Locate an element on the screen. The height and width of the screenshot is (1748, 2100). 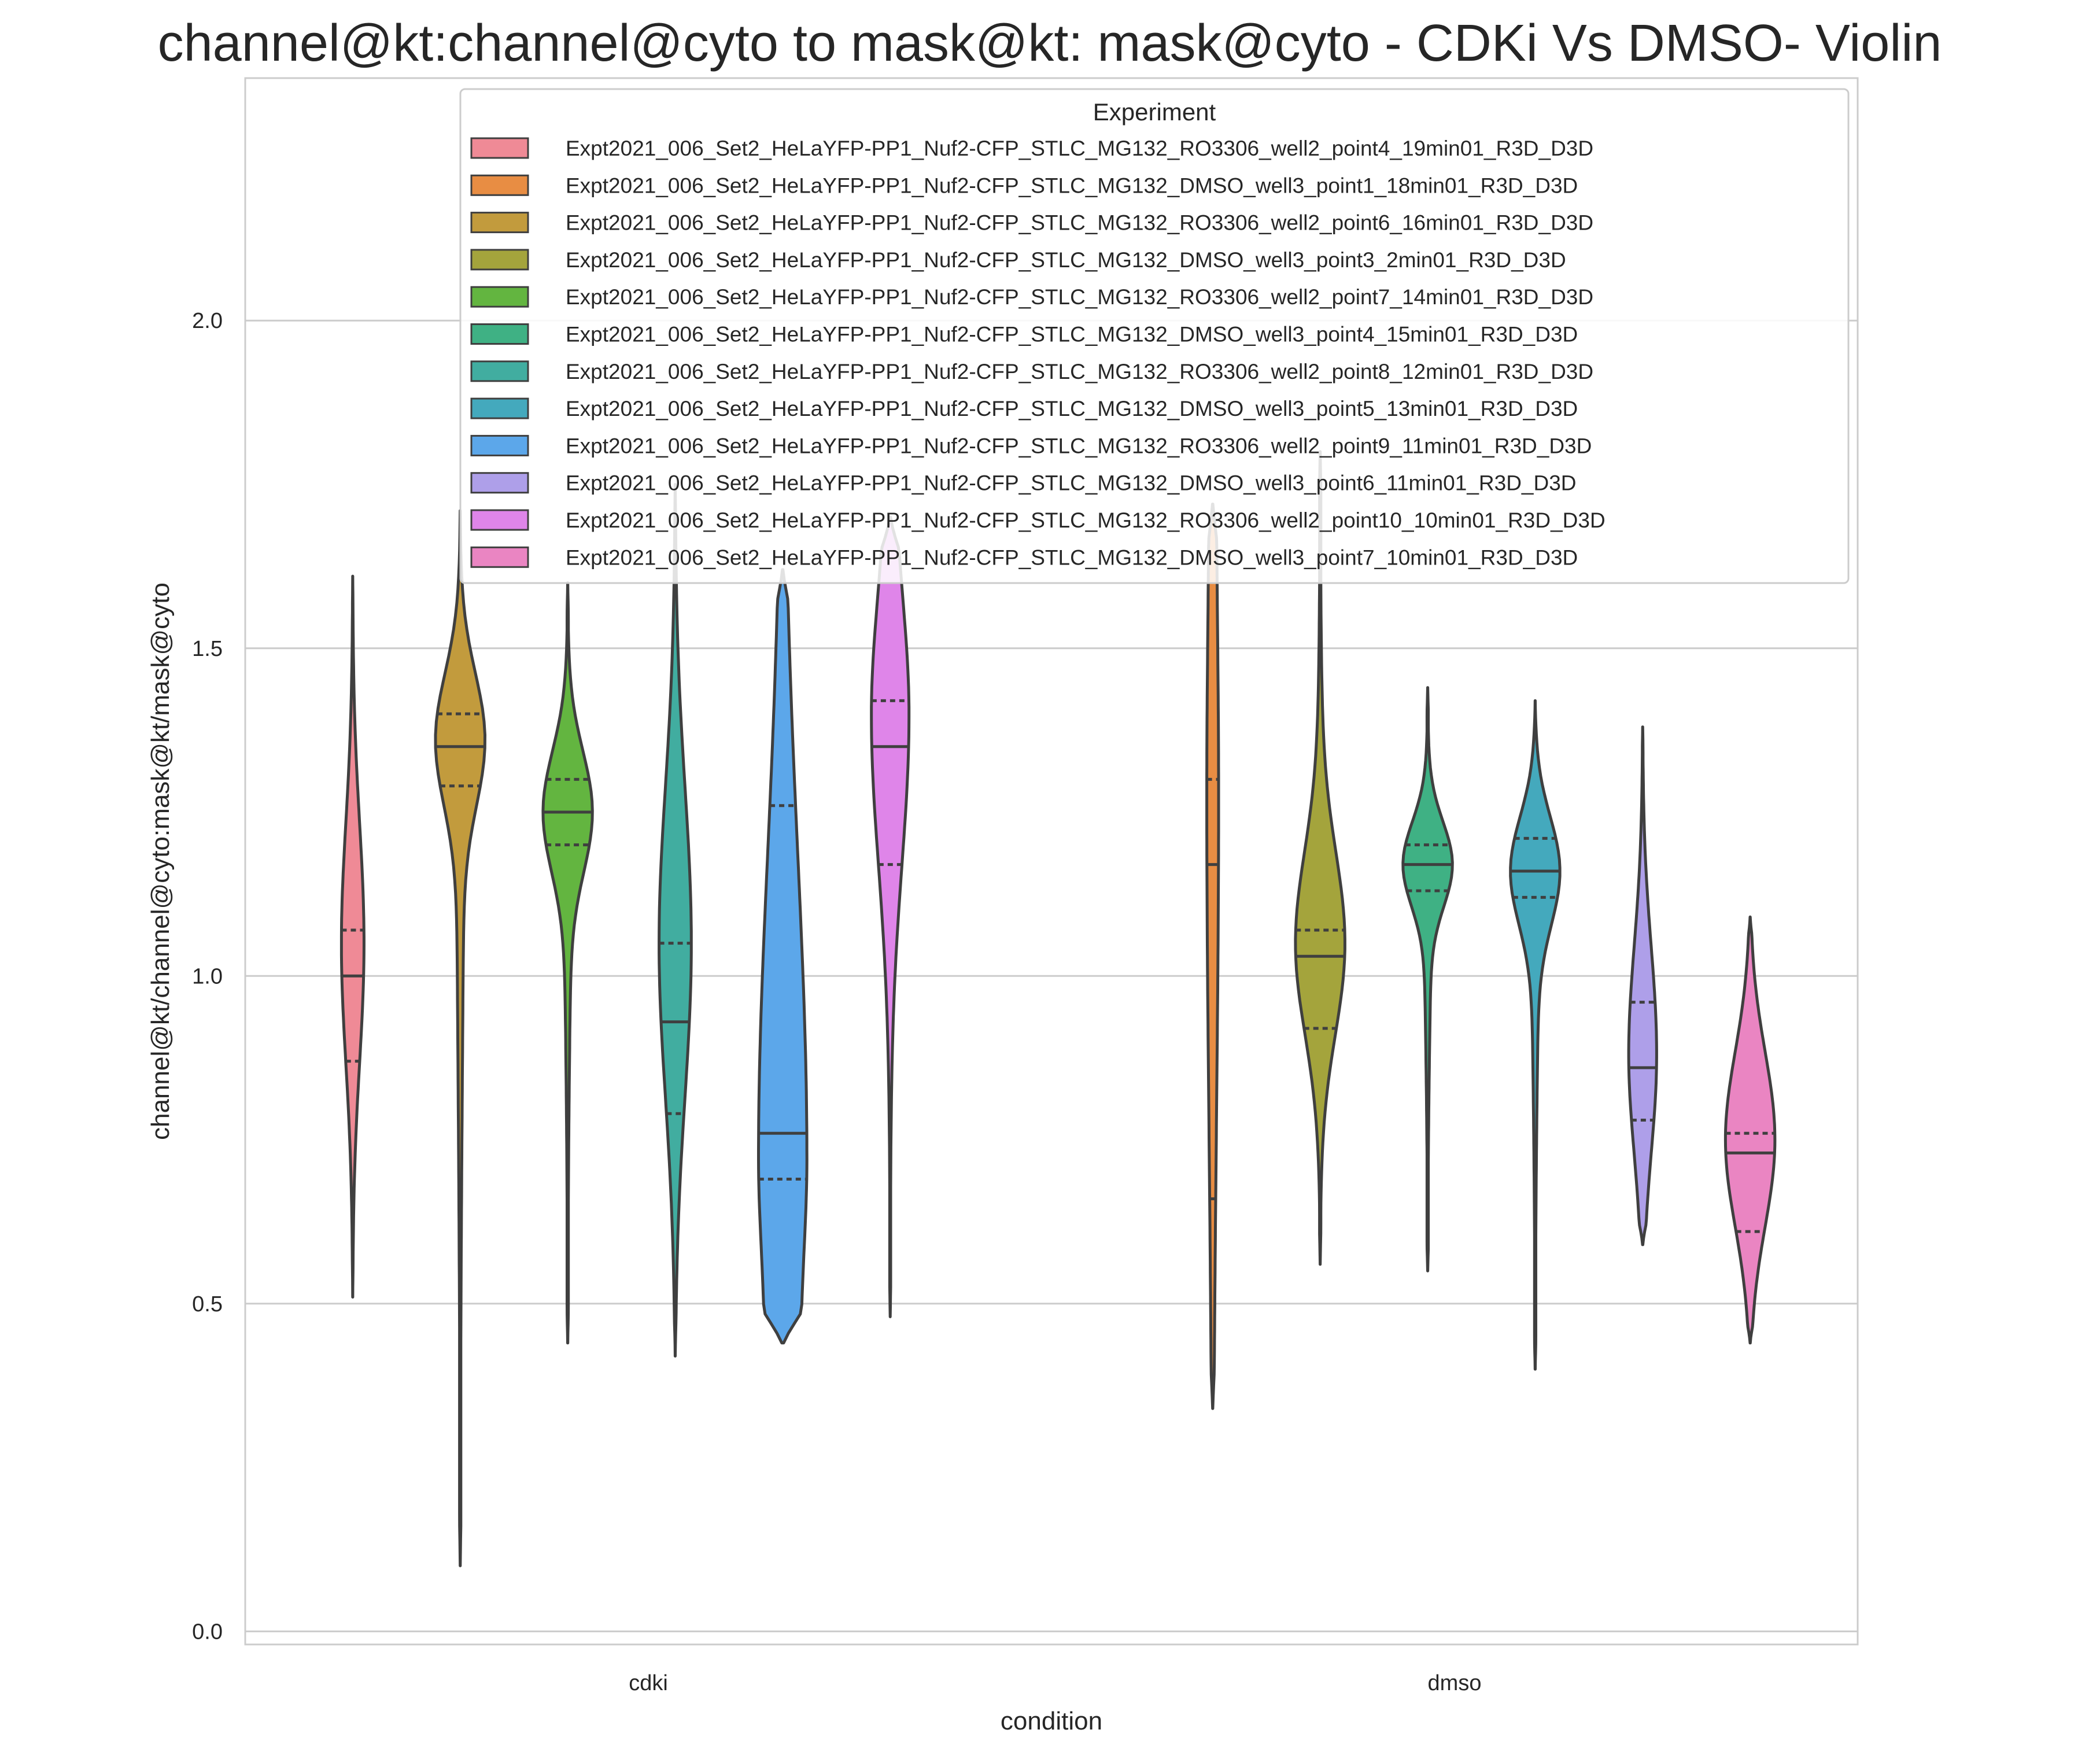
legend-title: Experiment is located at coordinates (1154, 112).